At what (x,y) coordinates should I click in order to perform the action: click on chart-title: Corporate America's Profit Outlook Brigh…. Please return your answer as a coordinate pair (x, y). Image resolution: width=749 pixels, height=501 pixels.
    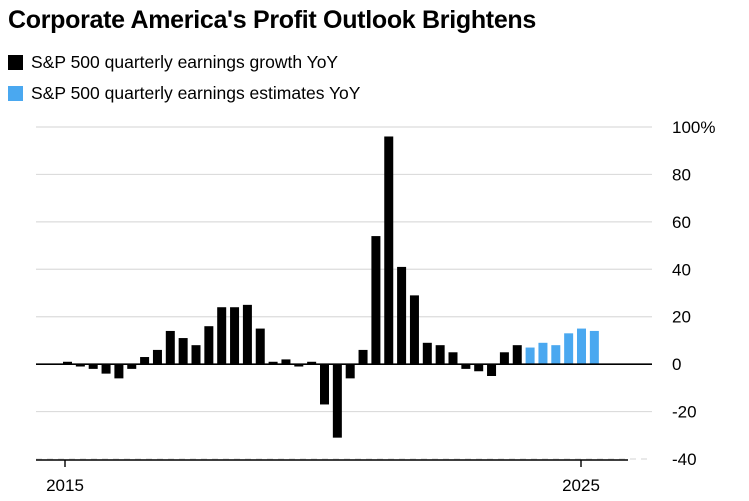
    Looking at the image, I should click on (272, 20).